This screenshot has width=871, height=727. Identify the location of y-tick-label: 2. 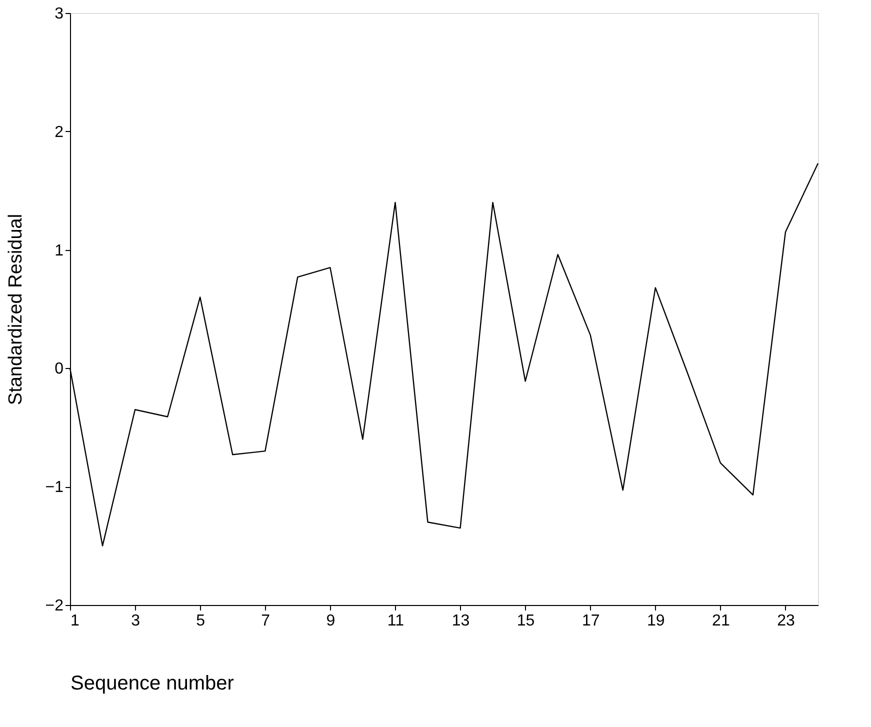
(59, 132).